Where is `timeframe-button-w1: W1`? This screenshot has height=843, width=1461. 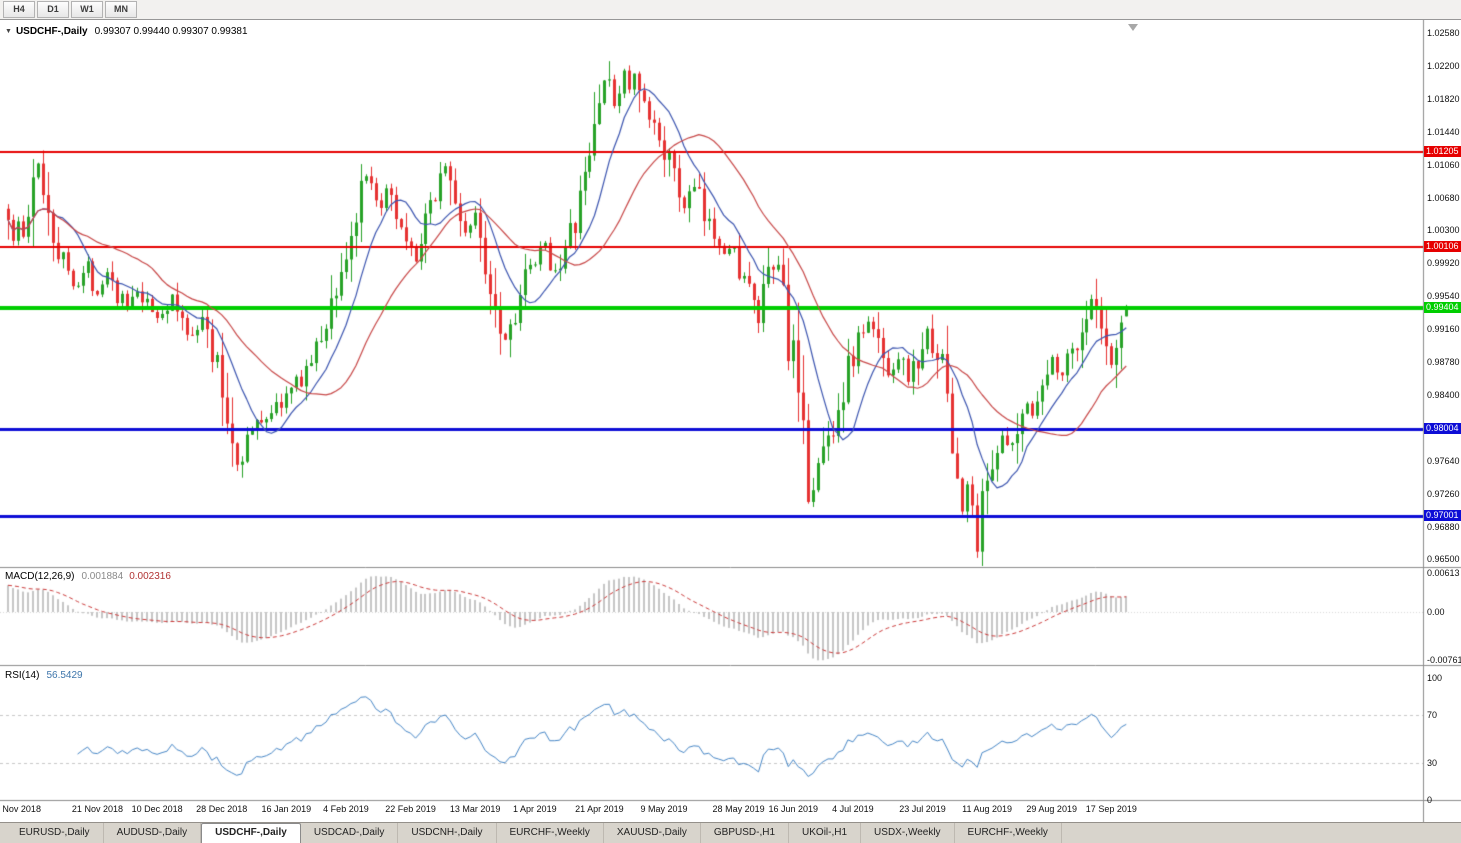 timeframe-button-w1: W1 is located at coordinates (87, 9).